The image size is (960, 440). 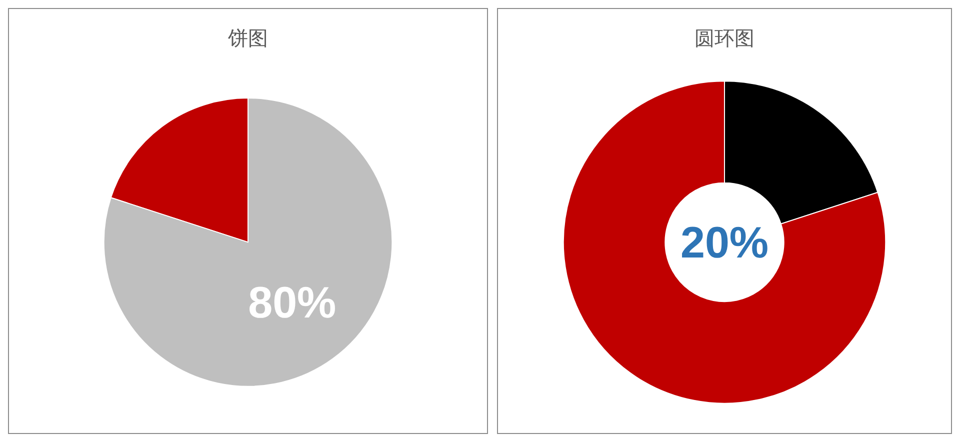 I want to click on chart-title: 饼图, so click(x=247, y=38).